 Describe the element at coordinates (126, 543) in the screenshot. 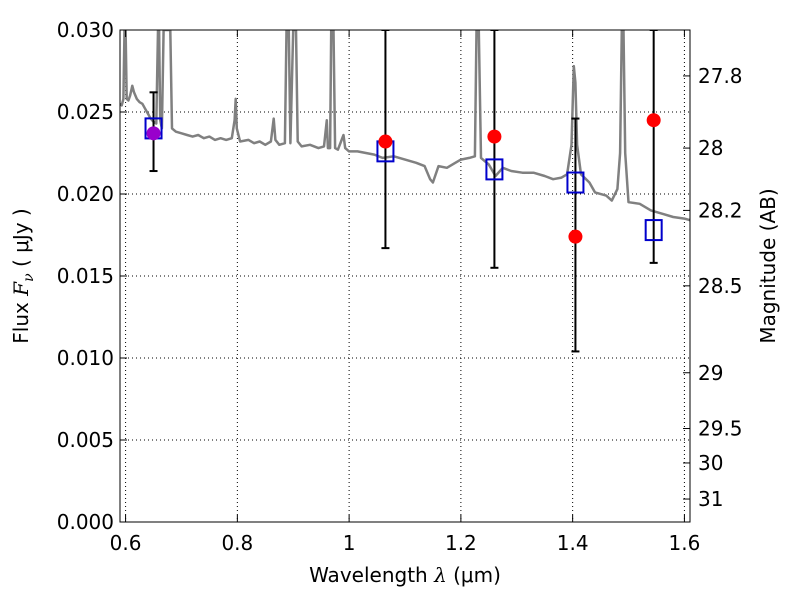

I see `x-tick-label: 0.6` at that location.